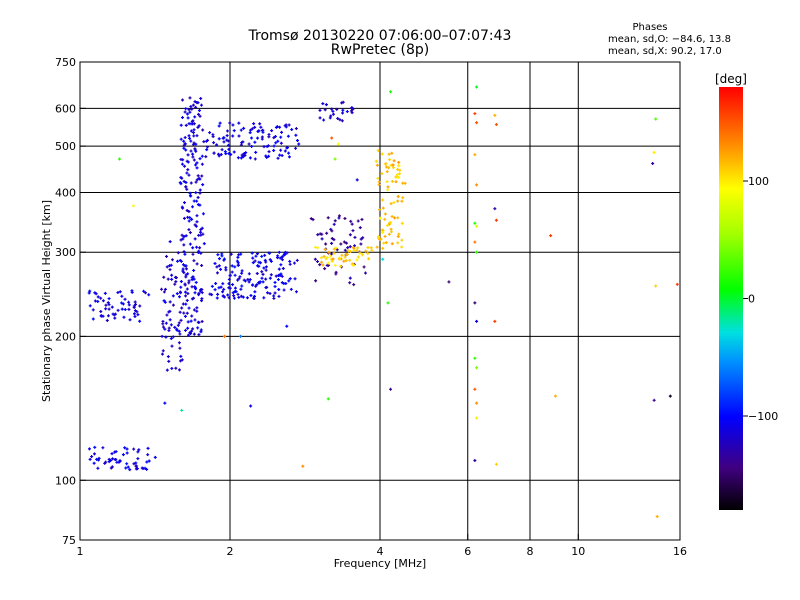 The image size is (800, 600). What do you see at coordinates (65, 62) in the screenshot?
I see `y-tick-label: 750` at bounding box center [65, 62].